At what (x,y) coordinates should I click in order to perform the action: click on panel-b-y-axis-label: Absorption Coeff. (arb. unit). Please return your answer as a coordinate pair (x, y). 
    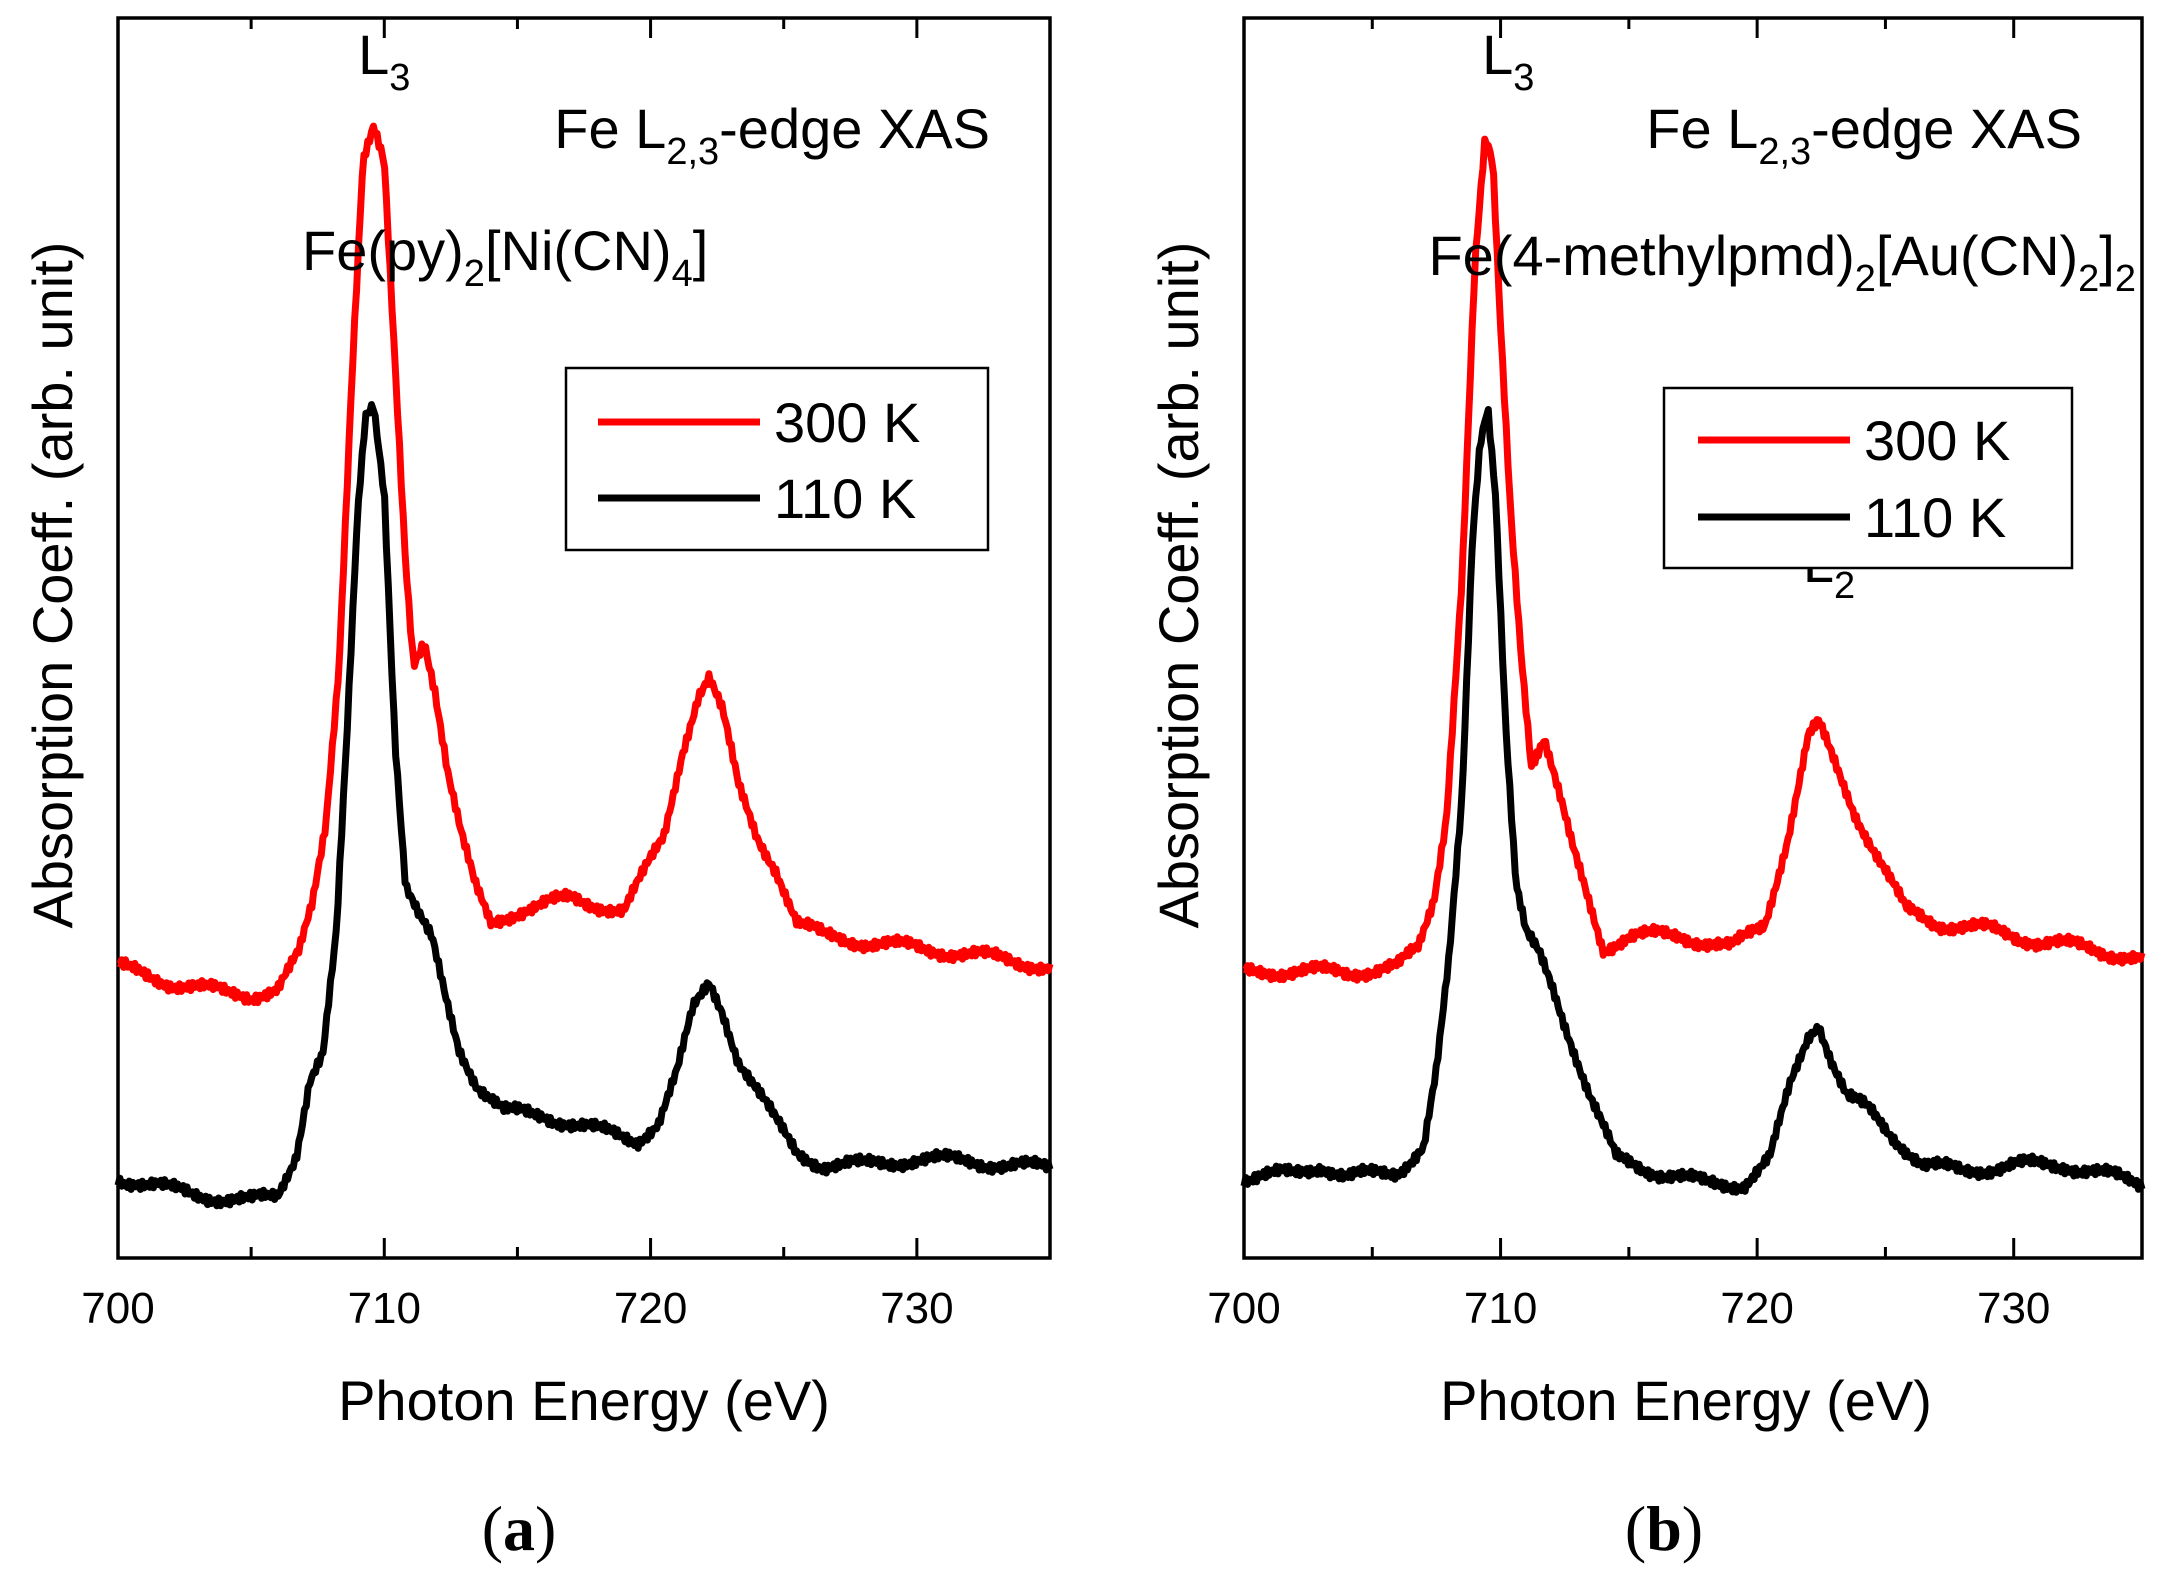
    Looking at the image, I should click on (1178, 585).